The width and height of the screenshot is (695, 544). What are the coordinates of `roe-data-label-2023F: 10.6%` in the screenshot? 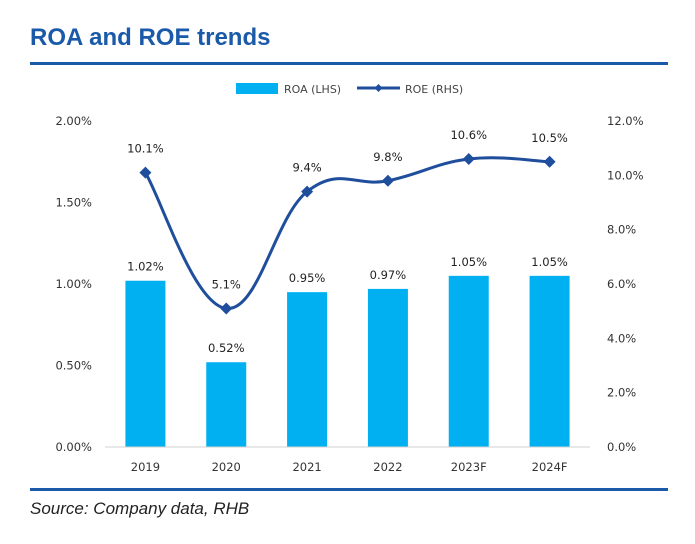 It's located at (468, 135).